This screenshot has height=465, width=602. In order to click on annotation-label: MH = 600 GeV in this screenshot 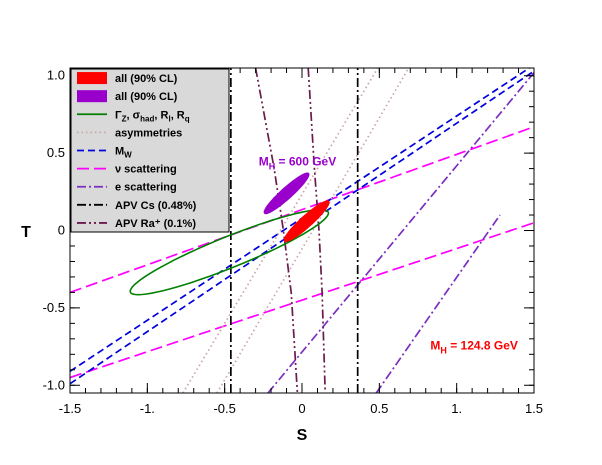, I will do `click(298, 163)`.